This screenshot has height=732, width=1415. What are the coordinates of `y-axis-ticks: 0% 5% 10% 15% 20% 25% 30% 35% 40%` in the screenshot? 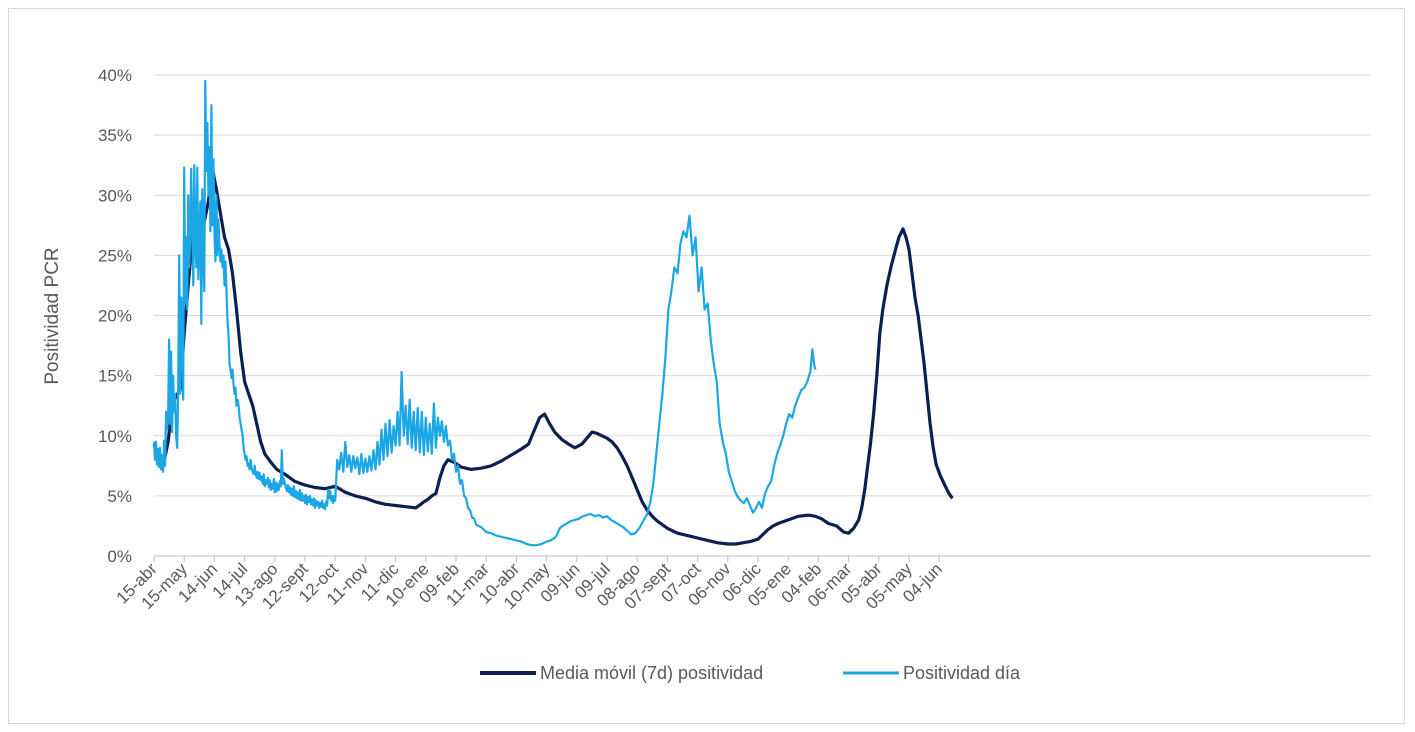 It's located at (115, 316).